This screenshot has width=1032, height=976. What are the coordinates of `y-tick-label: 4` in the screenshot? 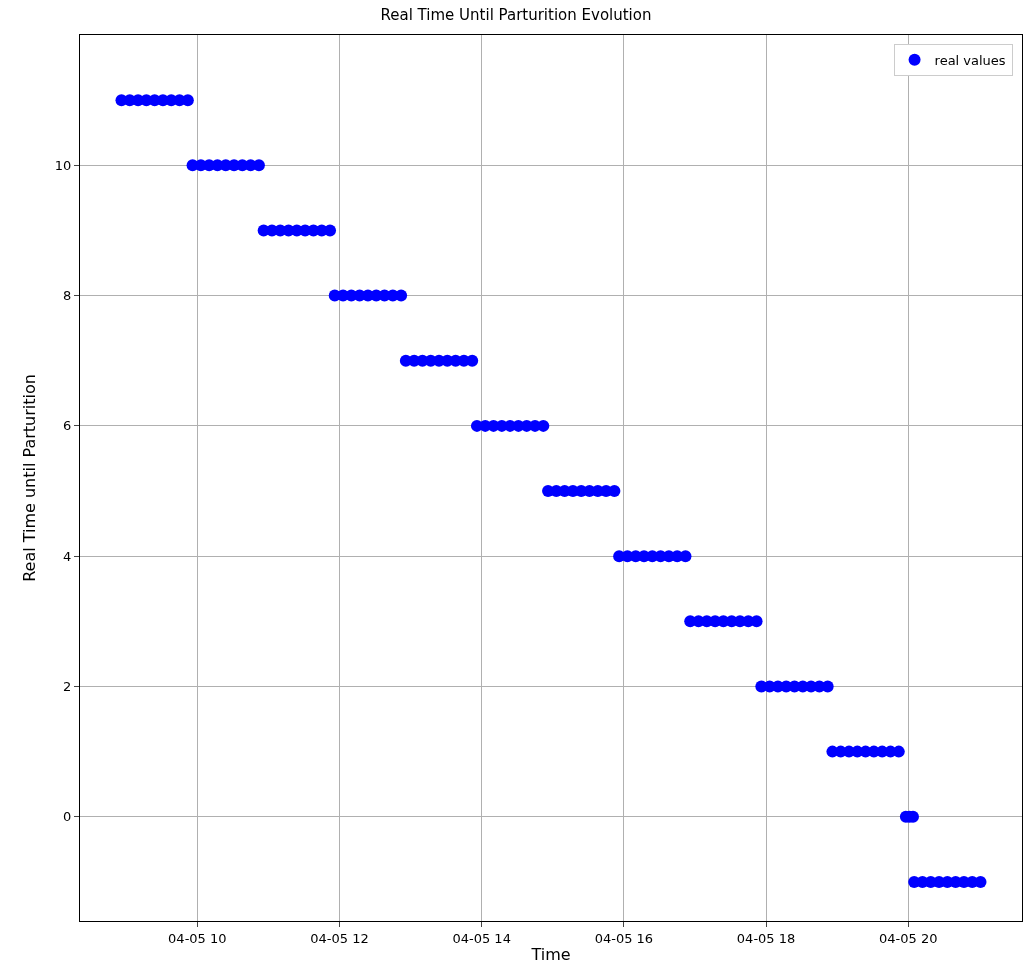 It's located at (67, 556).